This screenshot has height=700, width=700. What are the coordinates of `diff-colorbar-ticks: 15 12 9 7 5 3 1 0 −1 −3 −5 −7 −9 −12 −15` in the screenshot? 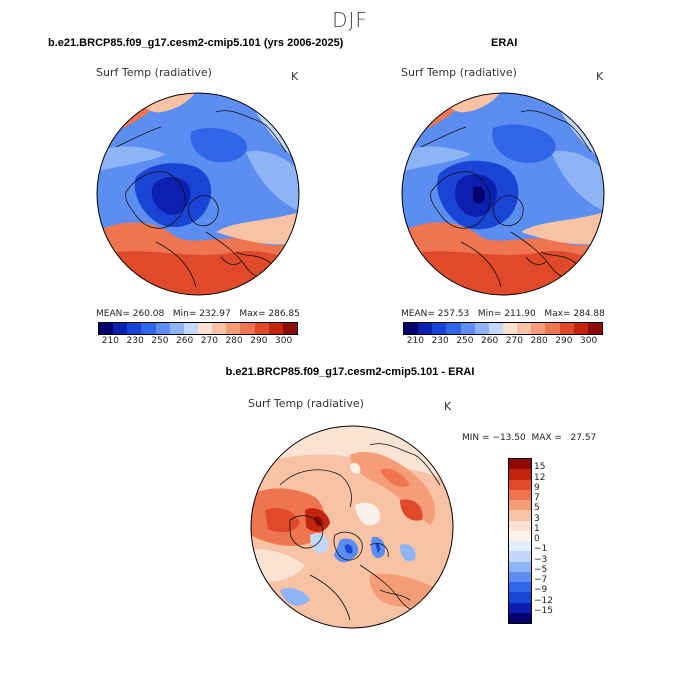 It's located at (554, 540).